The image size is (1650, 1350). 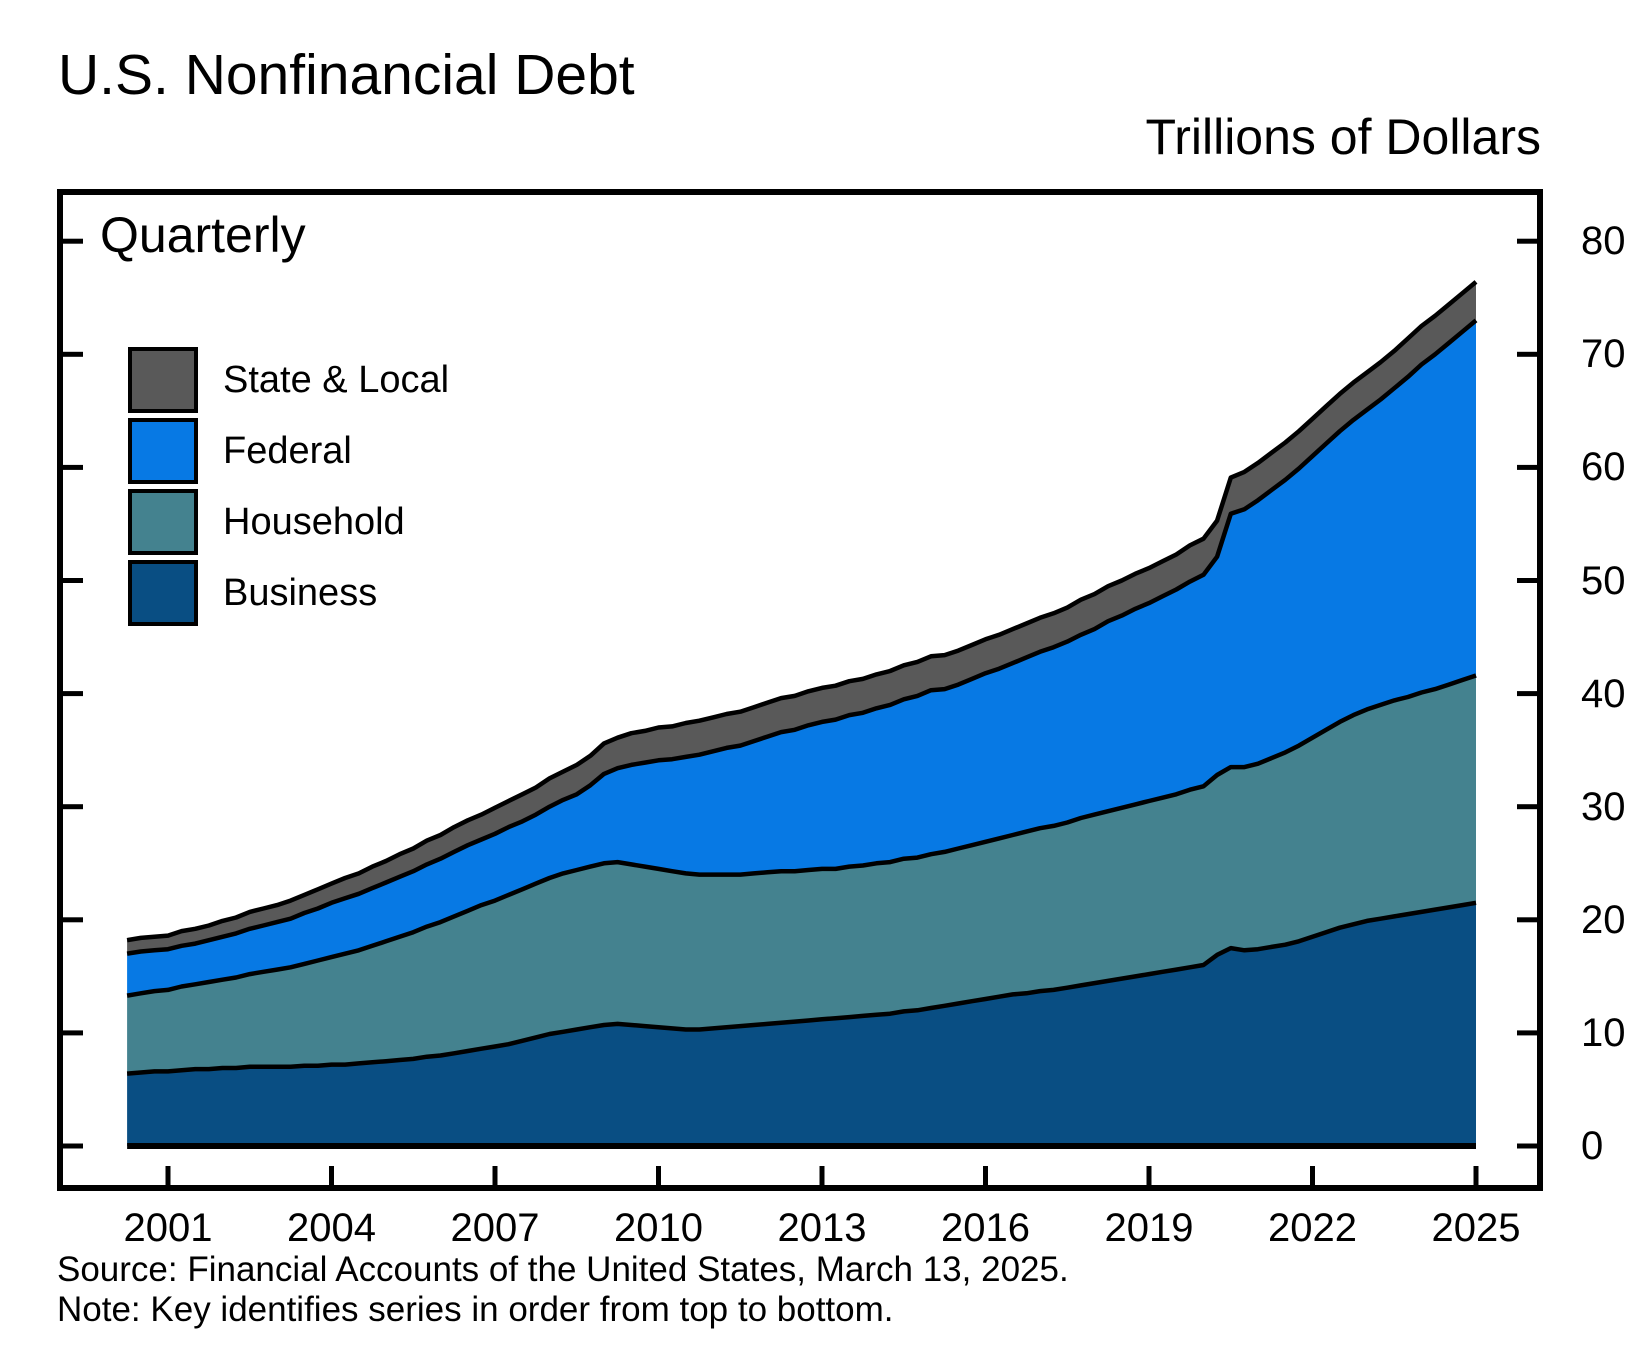 What do you see at coordinates (203, 235) in the screenshot?
I see `frequency-label: Quarterly` at bounding box center [203, 235].